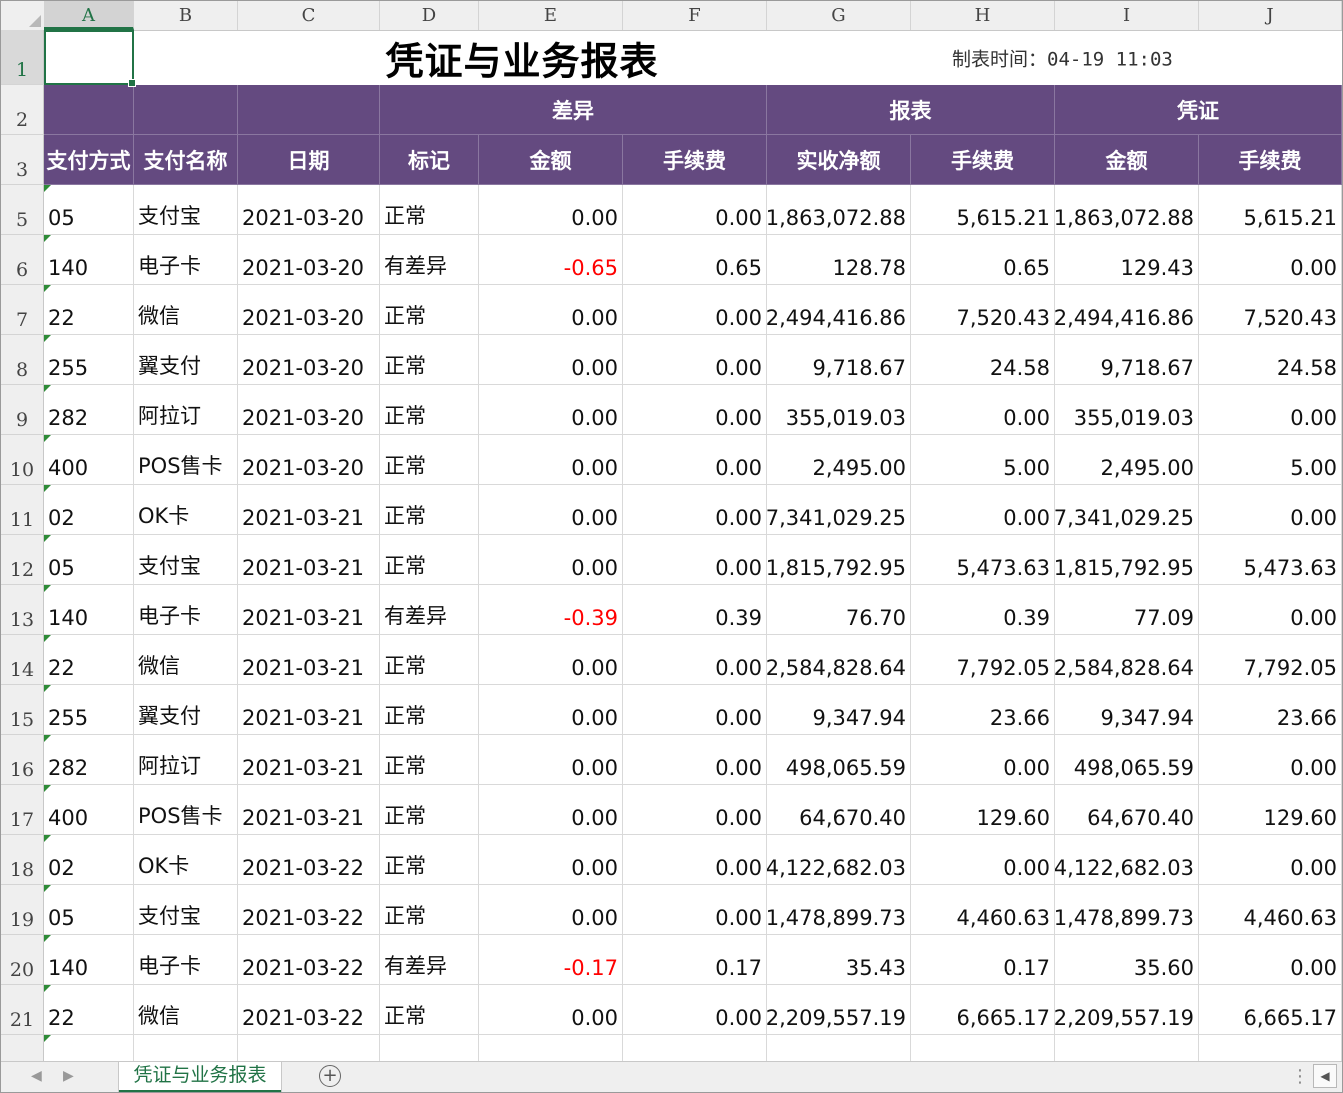 The image size is (1343, 1093). What do you see at coordinates (1127, 560) in the screenshot?
I see `table-cell: 1,815,792.95` at bounding box center [1127, 560].